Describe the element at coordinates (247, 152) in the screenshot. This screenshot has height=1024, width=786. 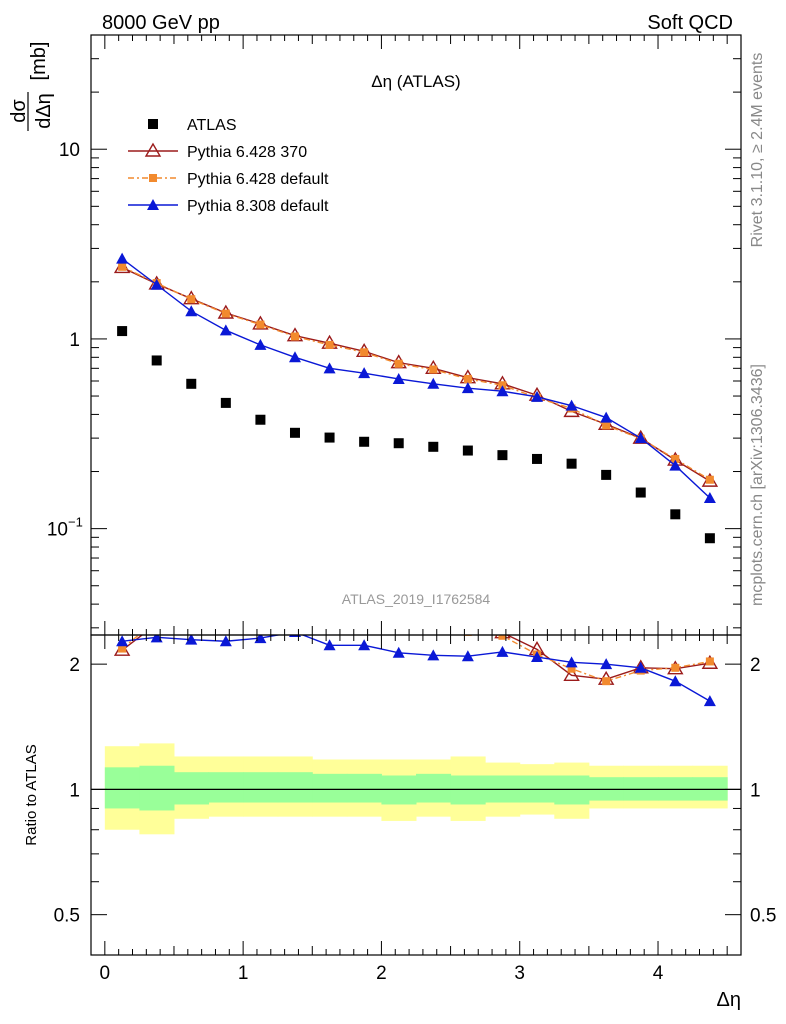
I see `legend-label: Pythia 6.428 370` at that location.